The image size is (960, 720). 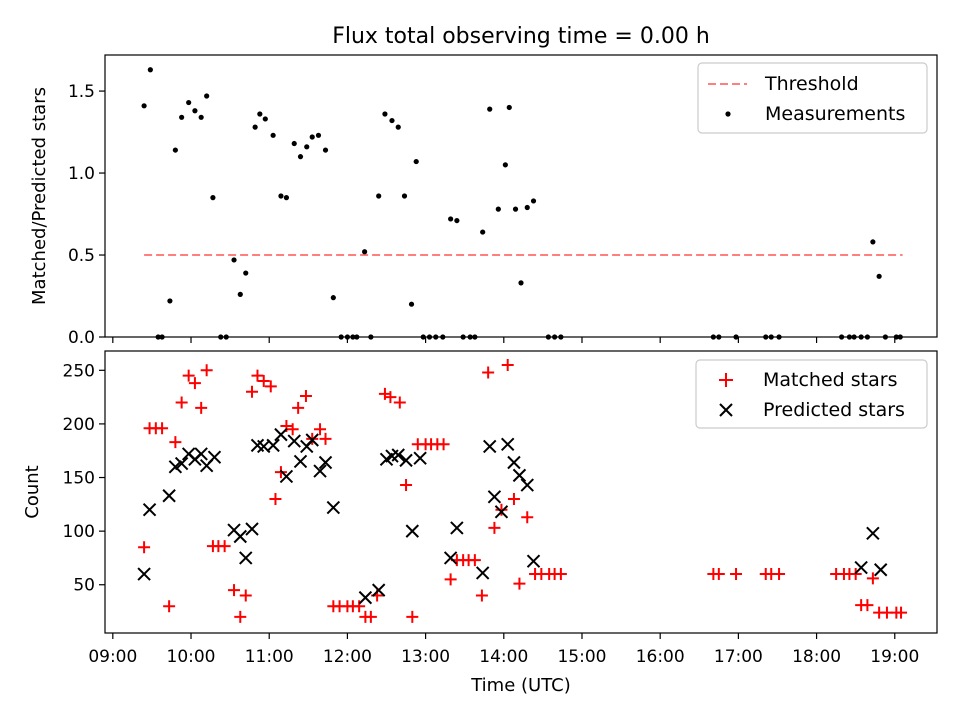 What do you see at coordinates (520, 685) in the screenshot?
I see `count-x-axis-label: Time (UTC)` at bounding box center [520, 685].